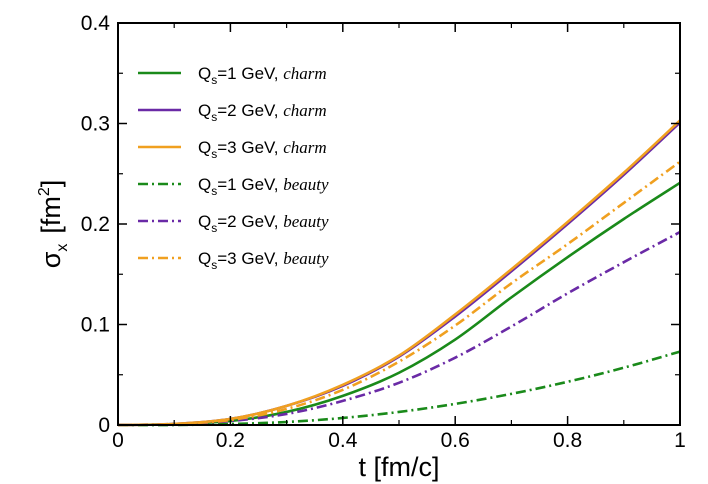 Image resolution: width=708 pixels, height=484 pixels. Describe the element at coordinates (51, 215) in the screenshot. I see `y-label-unit-open: [fm` at that location.